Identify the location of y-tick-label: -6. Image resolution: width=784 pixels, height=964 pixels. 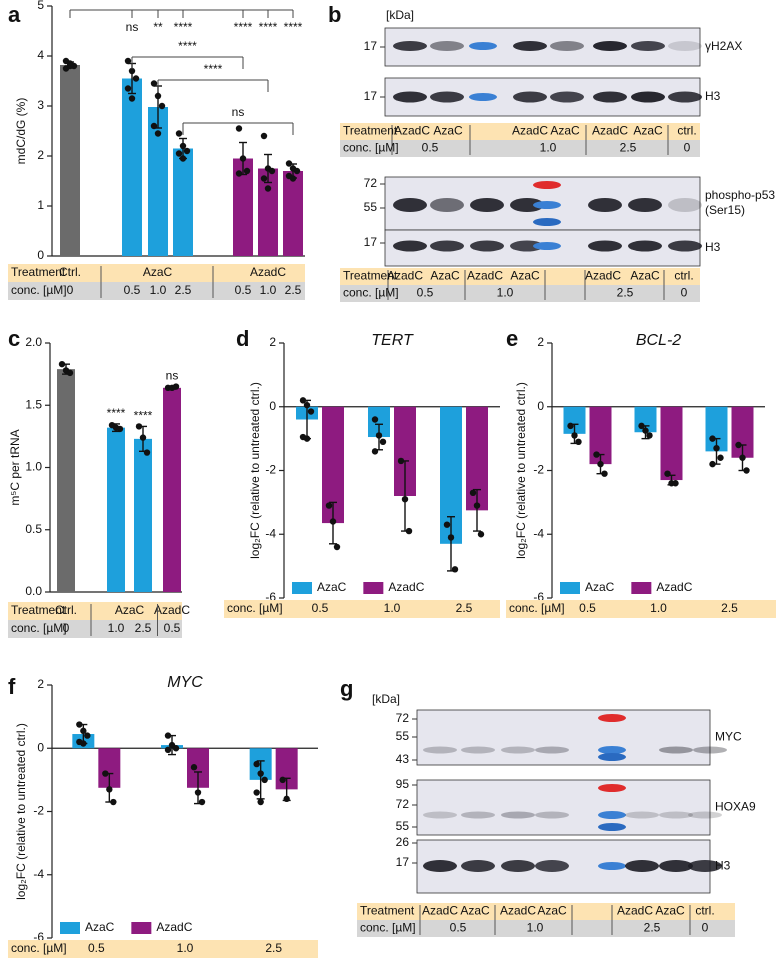
(538, 597).